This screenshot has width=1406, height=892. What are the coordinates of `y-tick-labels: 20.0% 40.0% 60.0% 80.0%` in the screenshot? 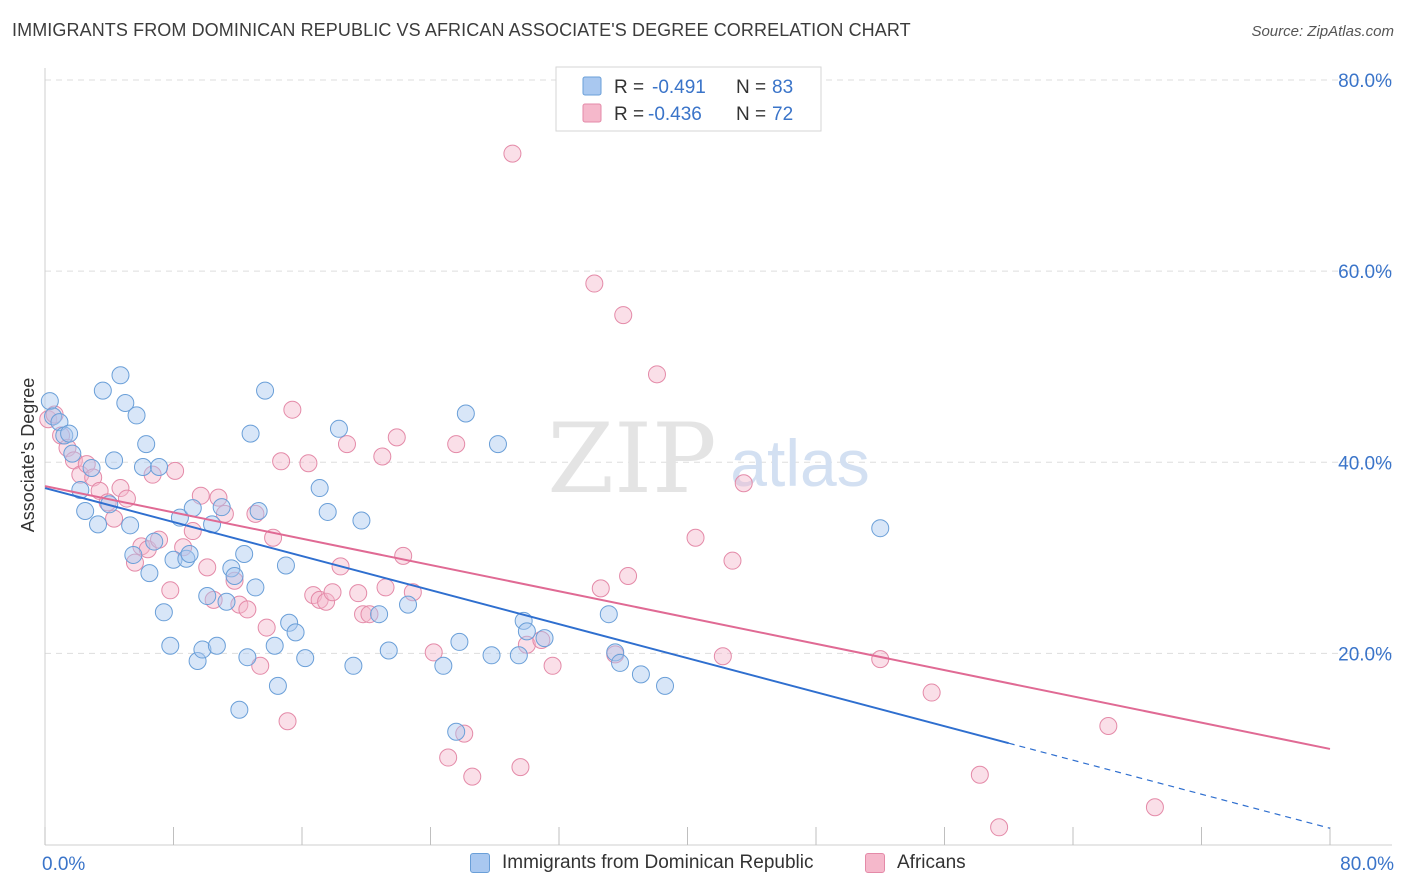 It's located at (1365, 368).